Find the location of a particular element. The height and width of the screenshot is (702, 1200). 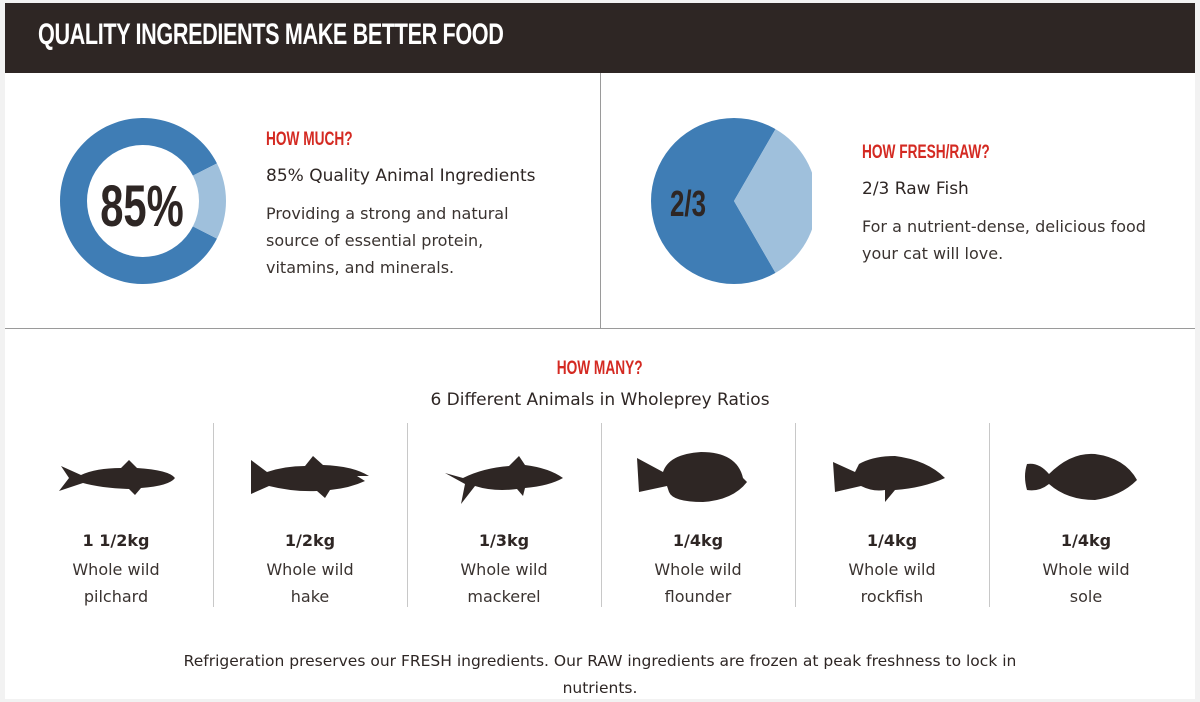

mackerel-icon is located at coordinates (504, 480).